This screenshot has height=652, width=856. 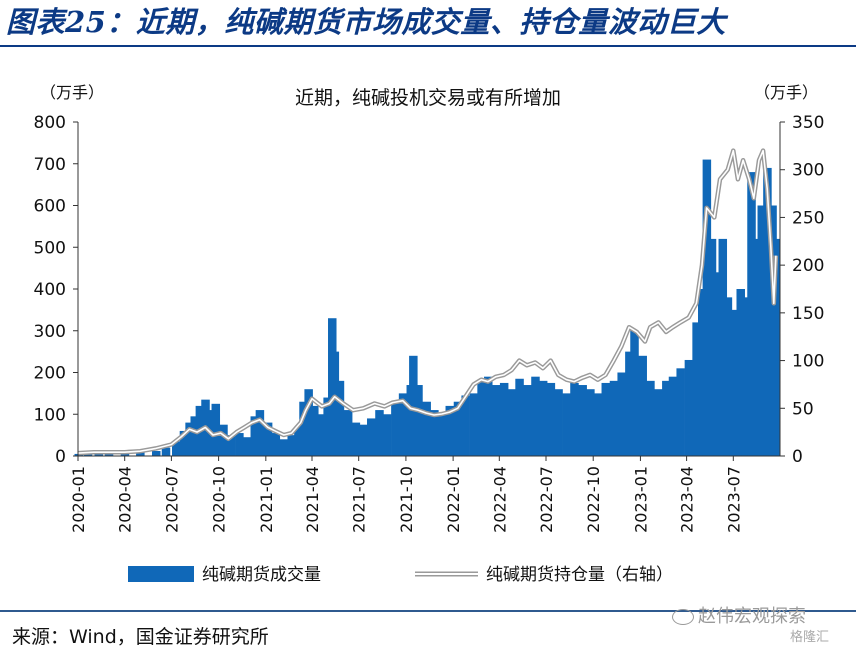 What do you see at coordinates (808, 171) in the screenshot?
I see `right-tick-label: 300` at bounding box center [808, 171].